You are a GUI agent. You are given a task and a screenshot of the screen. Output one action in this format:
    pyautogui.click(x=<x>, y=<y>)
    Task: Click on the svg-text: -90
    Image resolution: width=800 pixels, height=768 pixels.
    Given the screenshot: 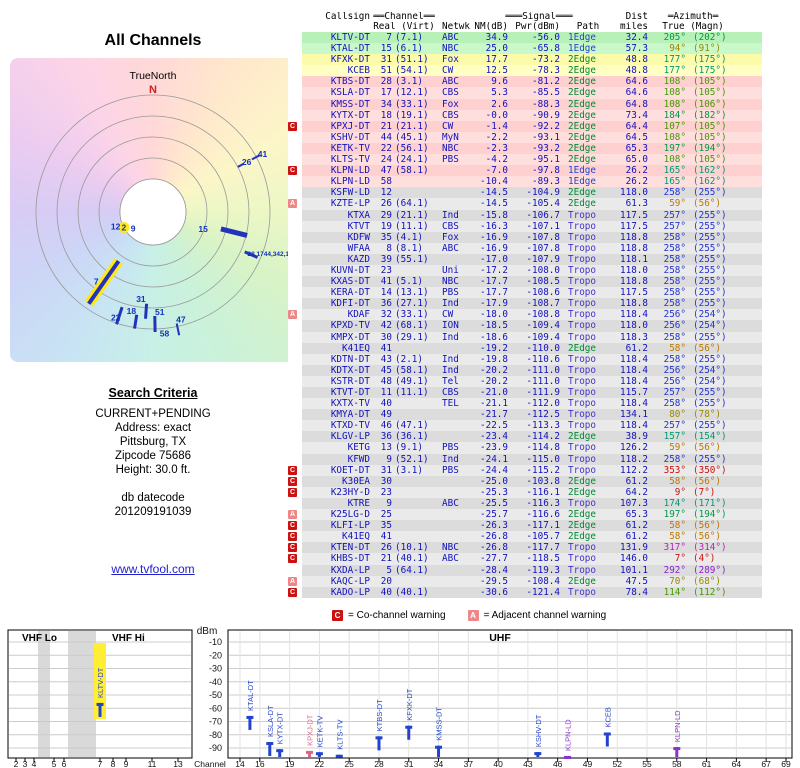 What is the action you would take?
    pyautogui.click(x=215, y=748)
    